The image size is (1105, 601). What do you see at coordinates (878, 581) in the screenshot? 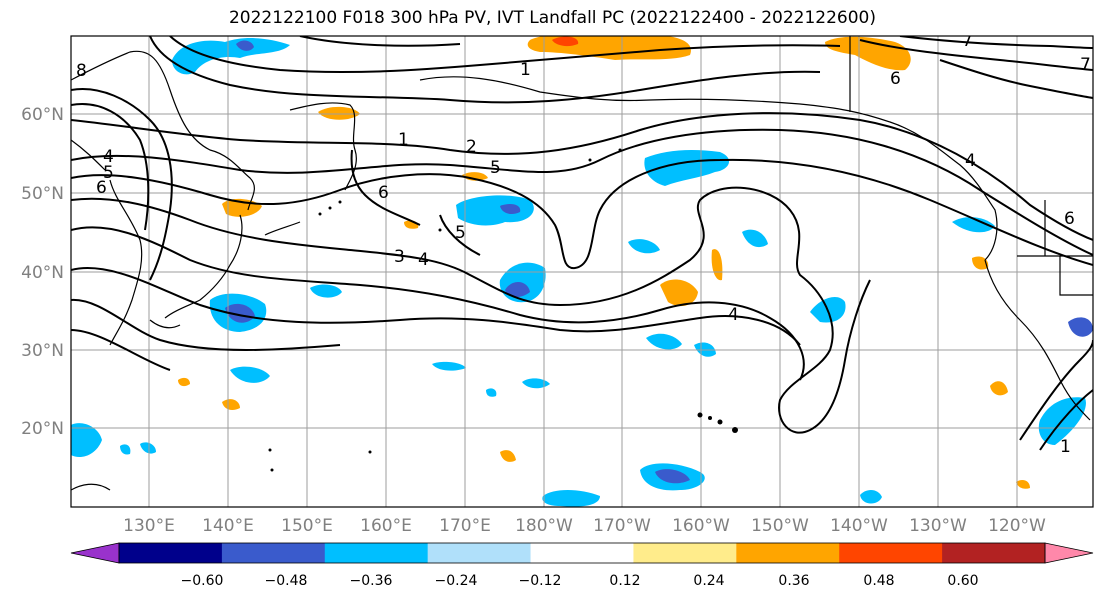
I see `colorbar-label: 0.48` at bounding box center [878, 581].